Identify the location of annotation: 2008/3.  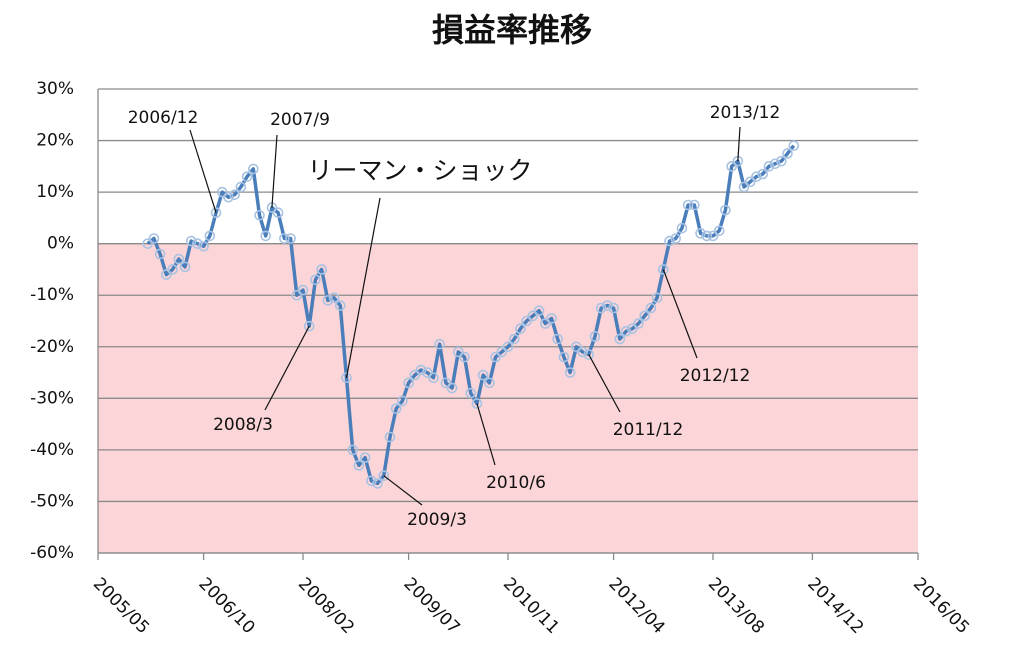
(243, 425).